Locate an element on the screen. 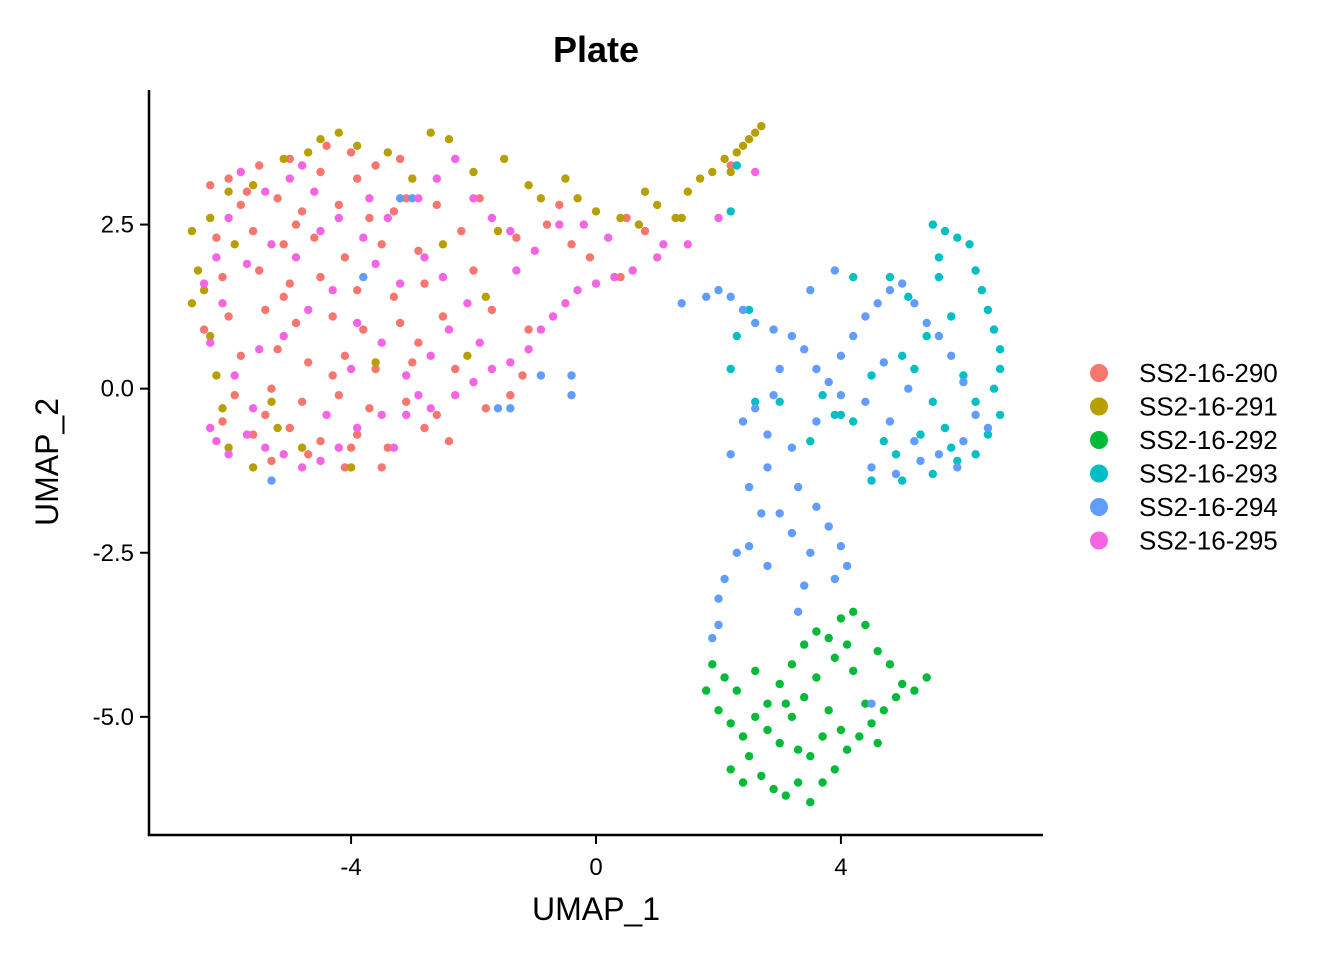  y-tick-label-0: -5.0 is located at coordinates (113, 717).